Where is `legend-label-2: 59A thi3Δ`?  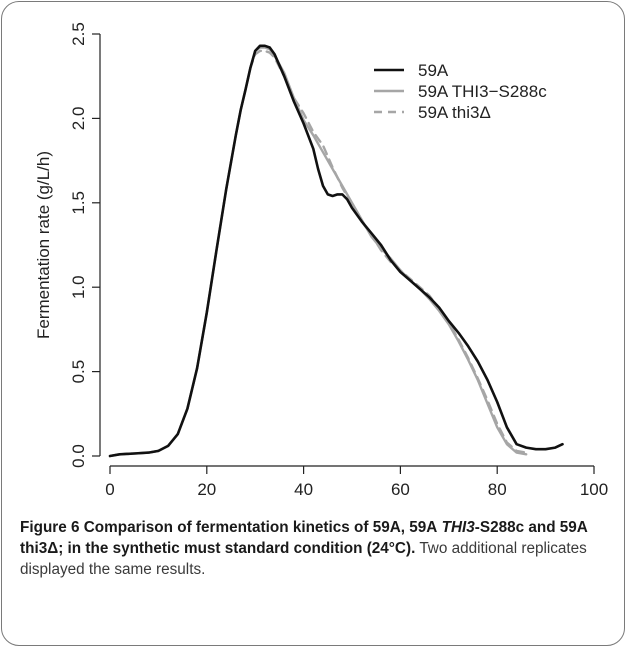 legend-label-2: 59A thi3Δ is located at coordinates (454, 112).